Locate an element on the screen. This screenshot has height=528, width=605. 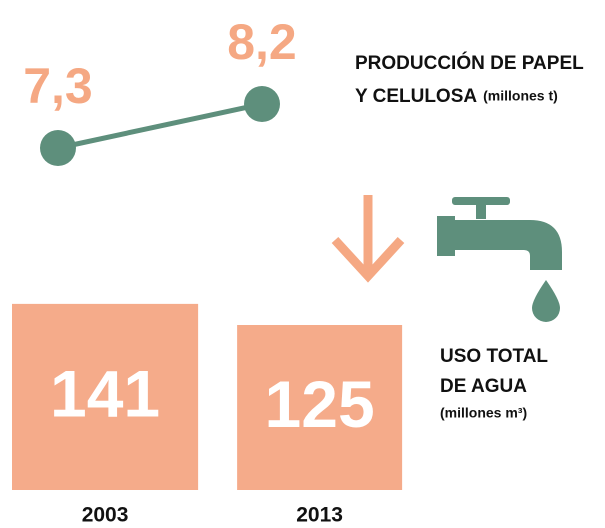
line is located at coordinates (160, 126).